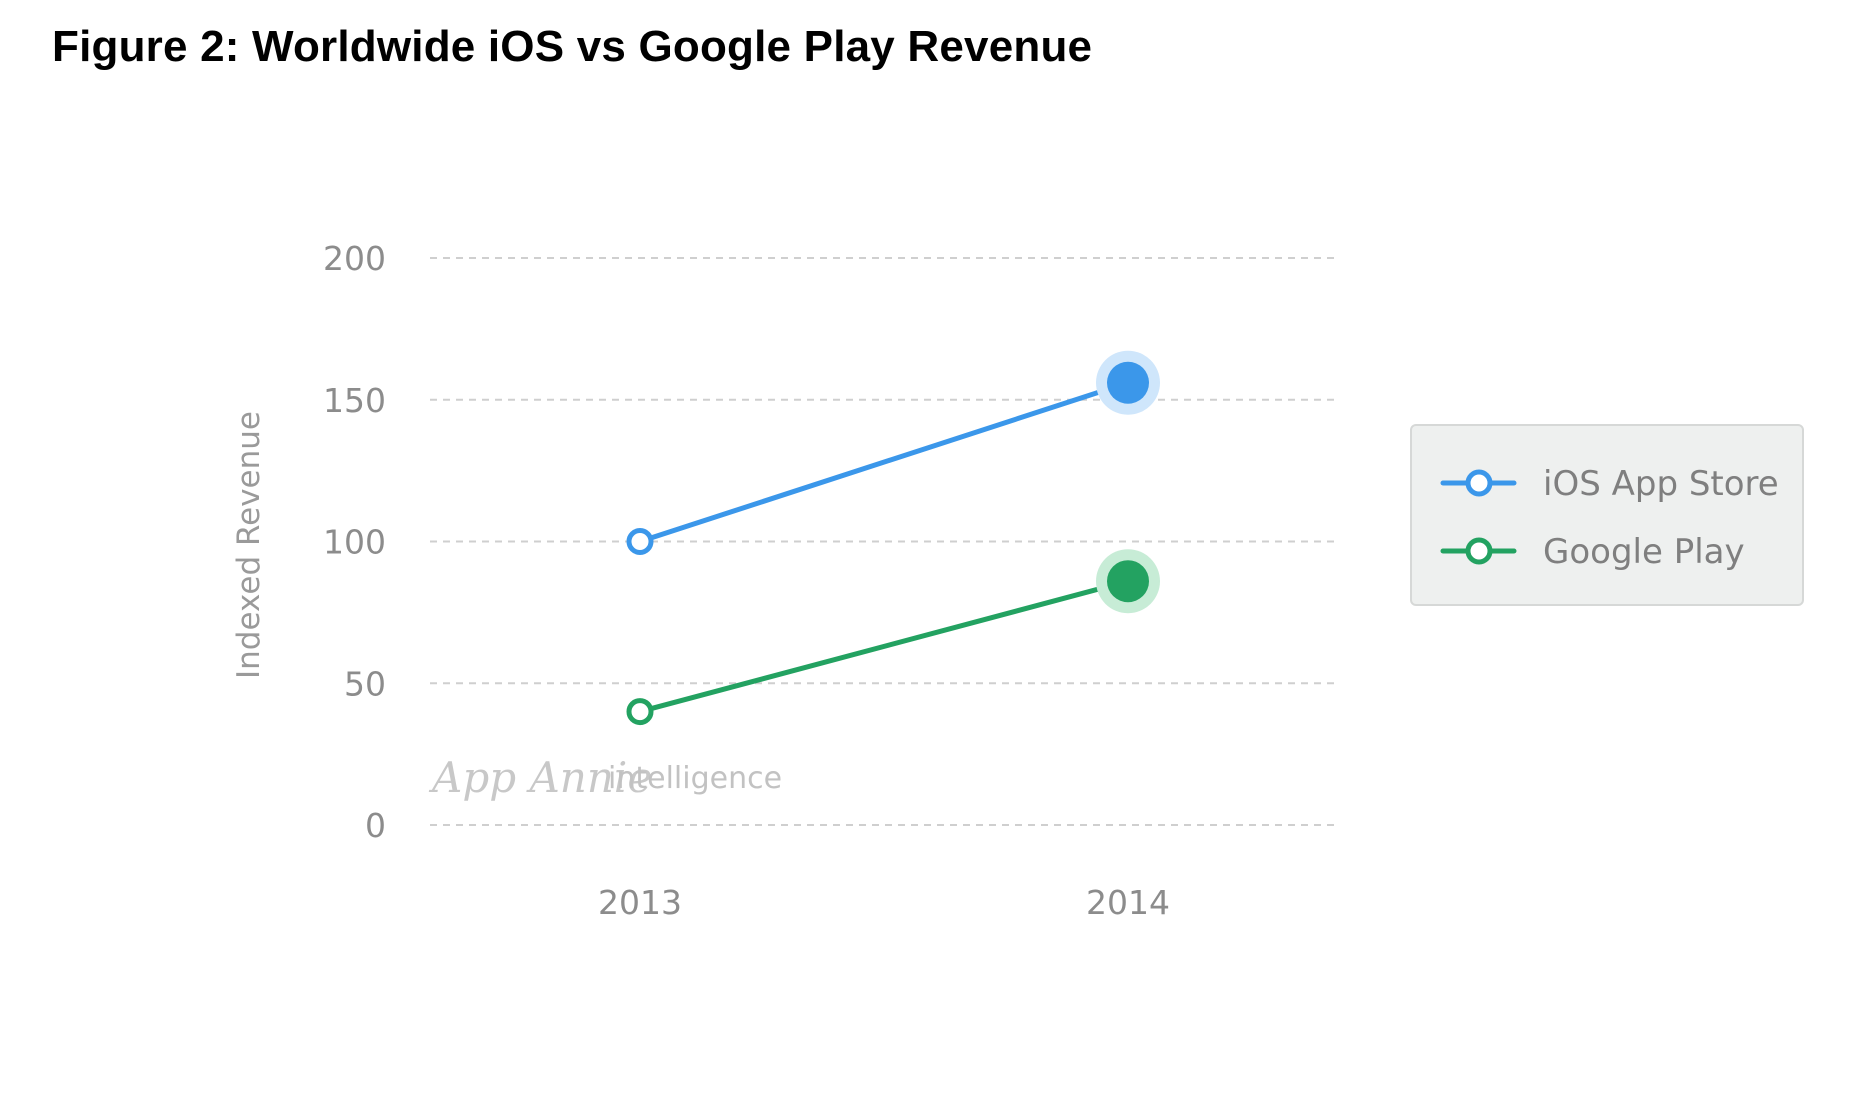 The width and height of the screenshot is (1857, 1096). What do you see at coordinates (249, 545) in the screenshot?
I see `y-axis-label: Indexed Revenue` at bounding box center [249, 545].